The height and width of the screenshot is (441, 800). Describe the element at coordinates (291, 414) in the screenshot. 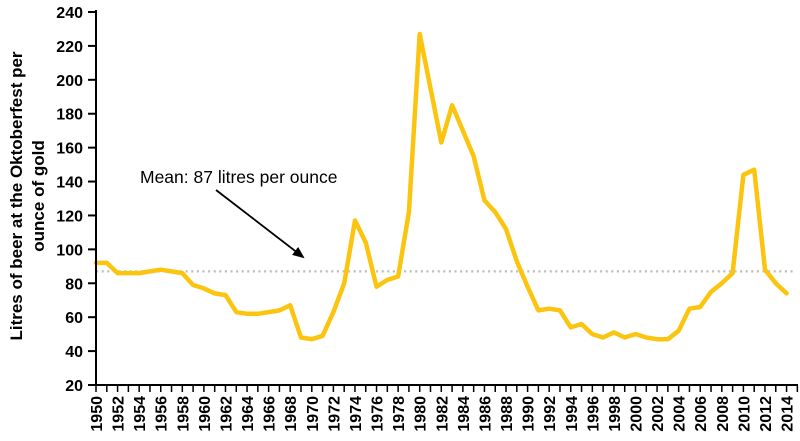

I see `x-tick-label: 1968` at that location.